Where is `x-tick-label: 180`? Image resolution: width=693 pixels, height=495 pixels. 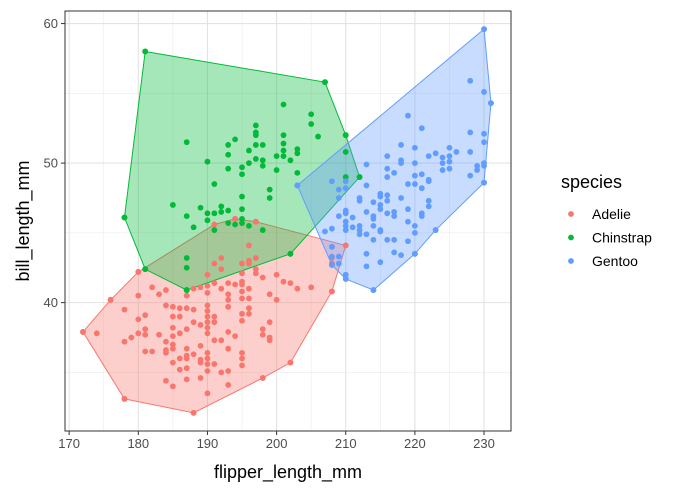 x-tick-label: 180 is located at coordinates (138, 443).